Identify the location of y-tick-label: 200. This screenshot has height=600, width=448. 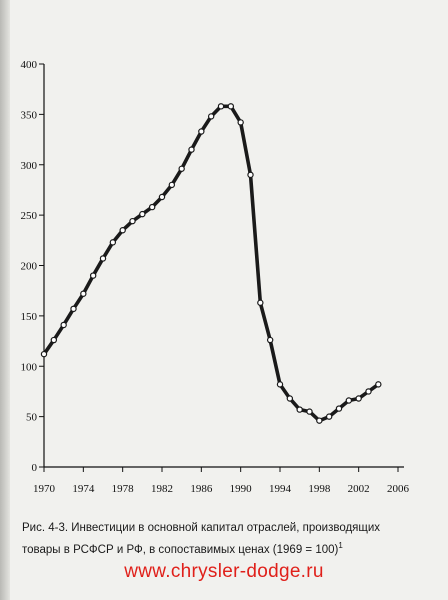
(29, 267).